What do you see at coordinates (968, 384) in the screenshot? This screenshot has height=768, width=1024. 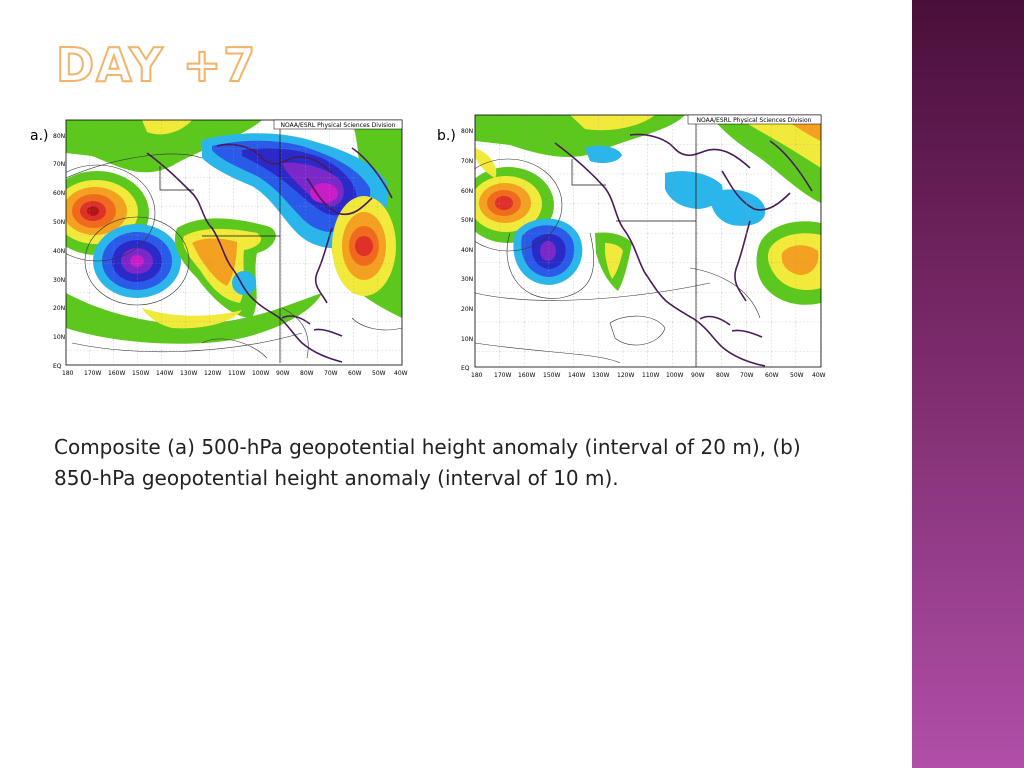 I see `decorative-side-band` at bounding box center [968, 384].